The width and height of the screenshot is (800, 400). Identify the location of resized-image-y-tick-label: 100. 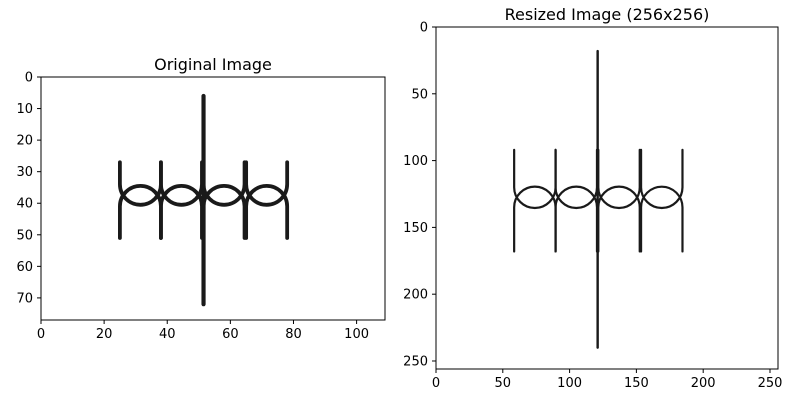
(415, 161).